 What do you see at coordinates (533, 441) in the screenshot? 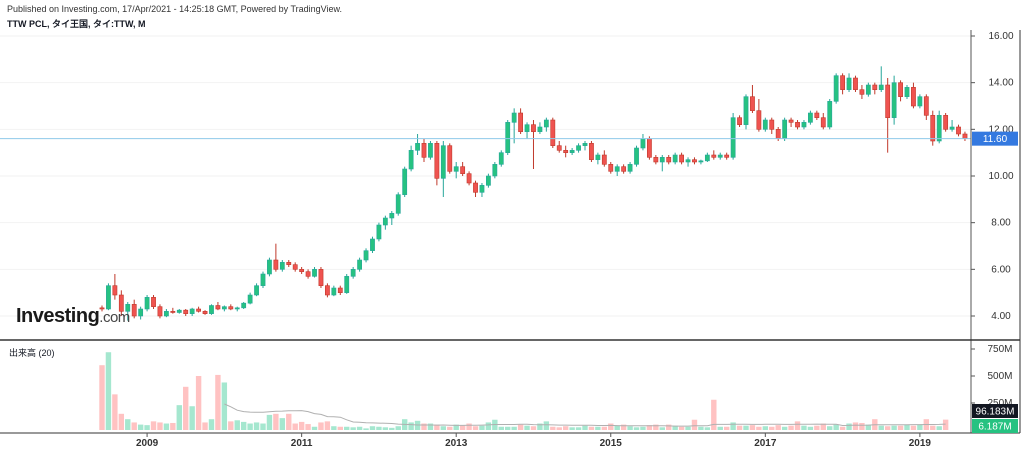
I see `time-axis: 2009201120132015201720192021` at bounding box center [533, 441].